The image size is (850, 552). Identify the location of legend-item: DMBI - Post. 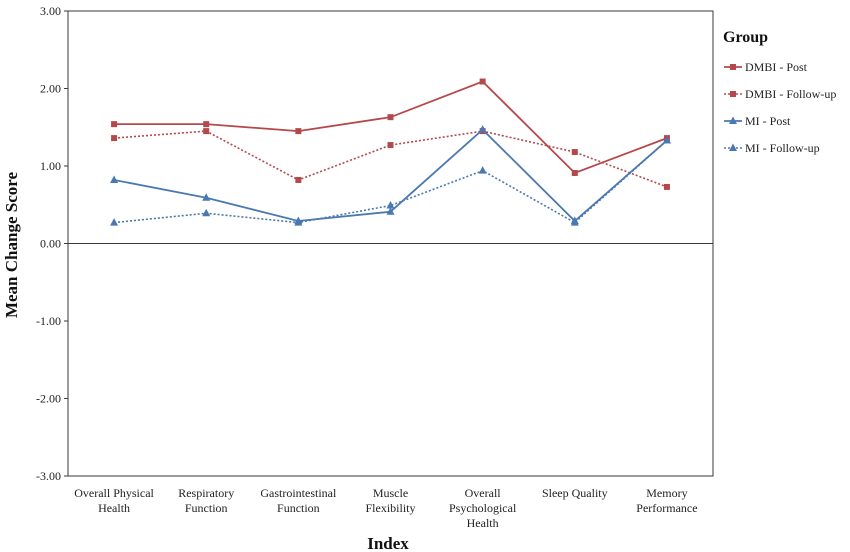
(766, 67).